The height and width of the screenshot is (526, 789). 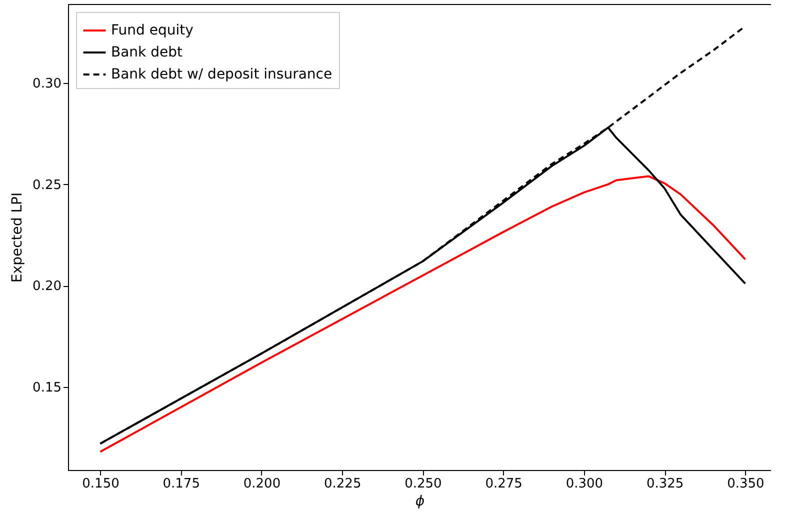 I want to click on y-tick-label: 0.30, so click(x=47, y=84).